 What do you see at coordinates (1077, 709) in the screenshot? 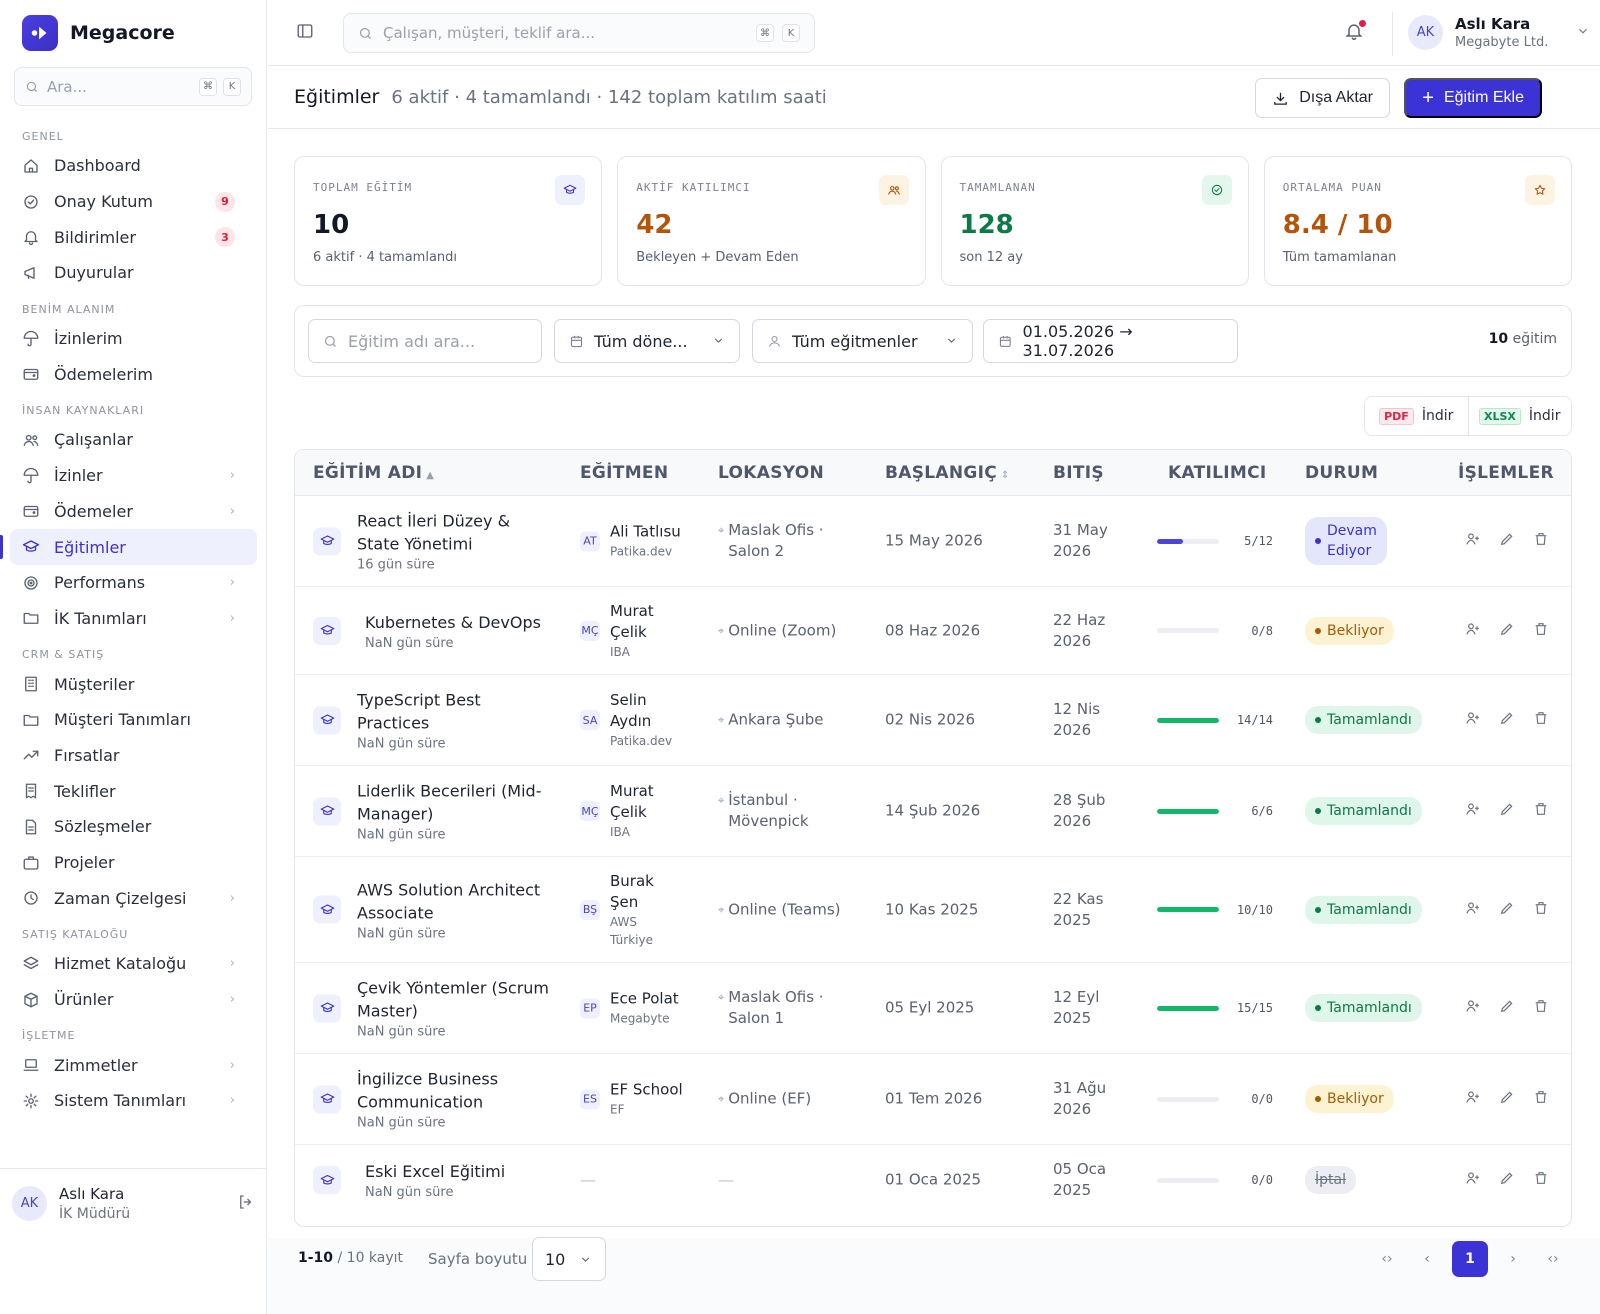
I see `end-date: 12 Nis` at bounding box center [1077, 709].